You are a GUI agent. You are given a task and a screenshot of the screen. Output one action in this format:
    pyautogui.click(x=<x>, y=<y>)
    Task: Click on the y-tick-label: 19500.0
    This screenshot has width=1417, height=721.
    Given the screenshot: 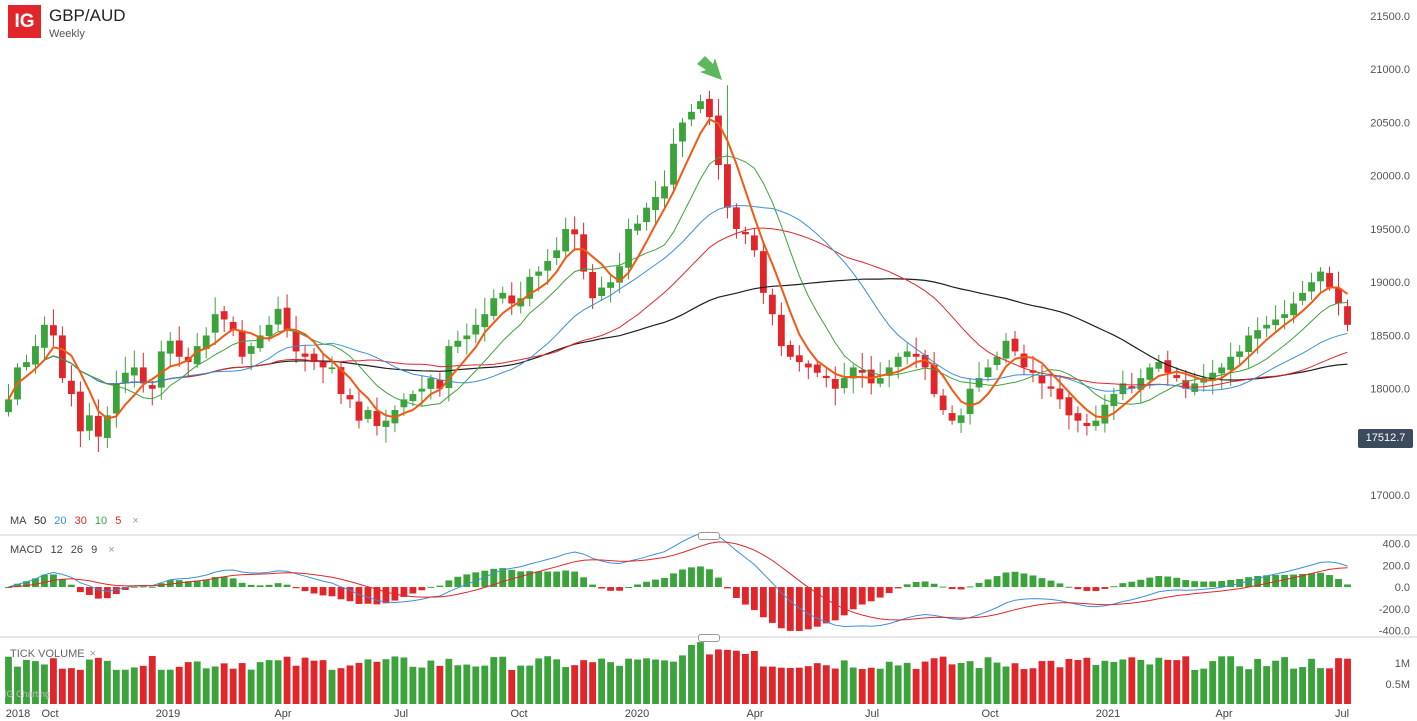 What is the action you would take?
    pyautogui.click(x=1390, y=230)
    